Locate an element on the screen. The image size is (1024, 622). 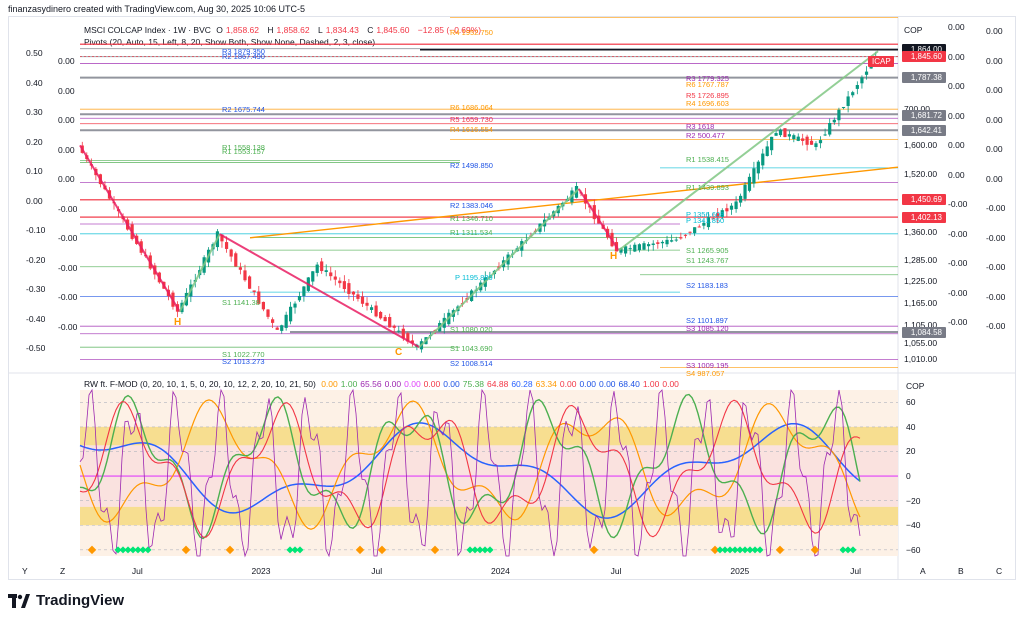
osc-axis-tick: 60 is located at coordinates (911, 402).